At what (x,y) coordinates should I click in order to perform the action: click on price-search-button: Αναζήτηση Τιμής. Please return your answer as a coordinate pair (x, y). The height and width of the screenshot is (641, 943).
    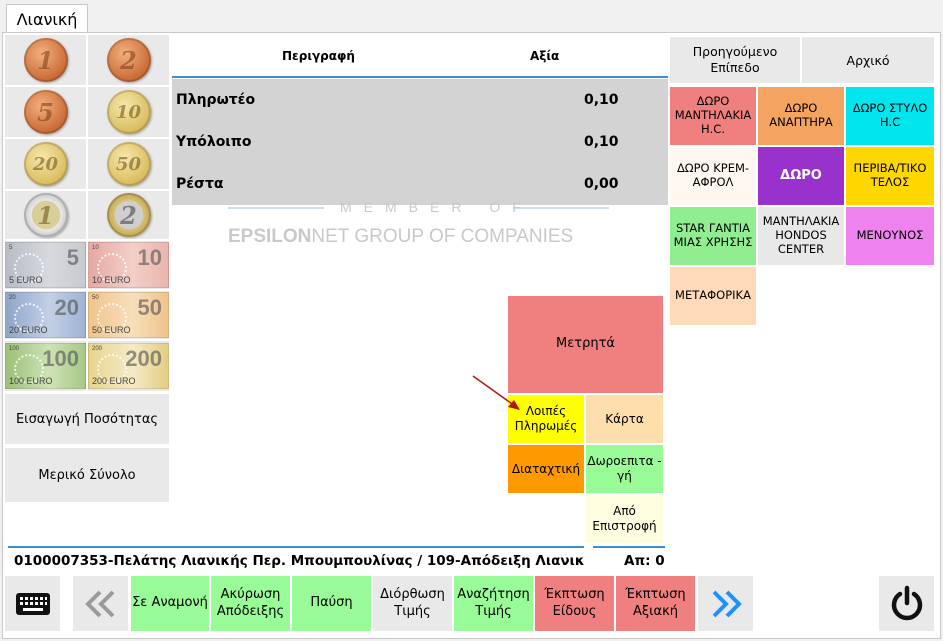
    Looking at the image, I should click on (493, 603).